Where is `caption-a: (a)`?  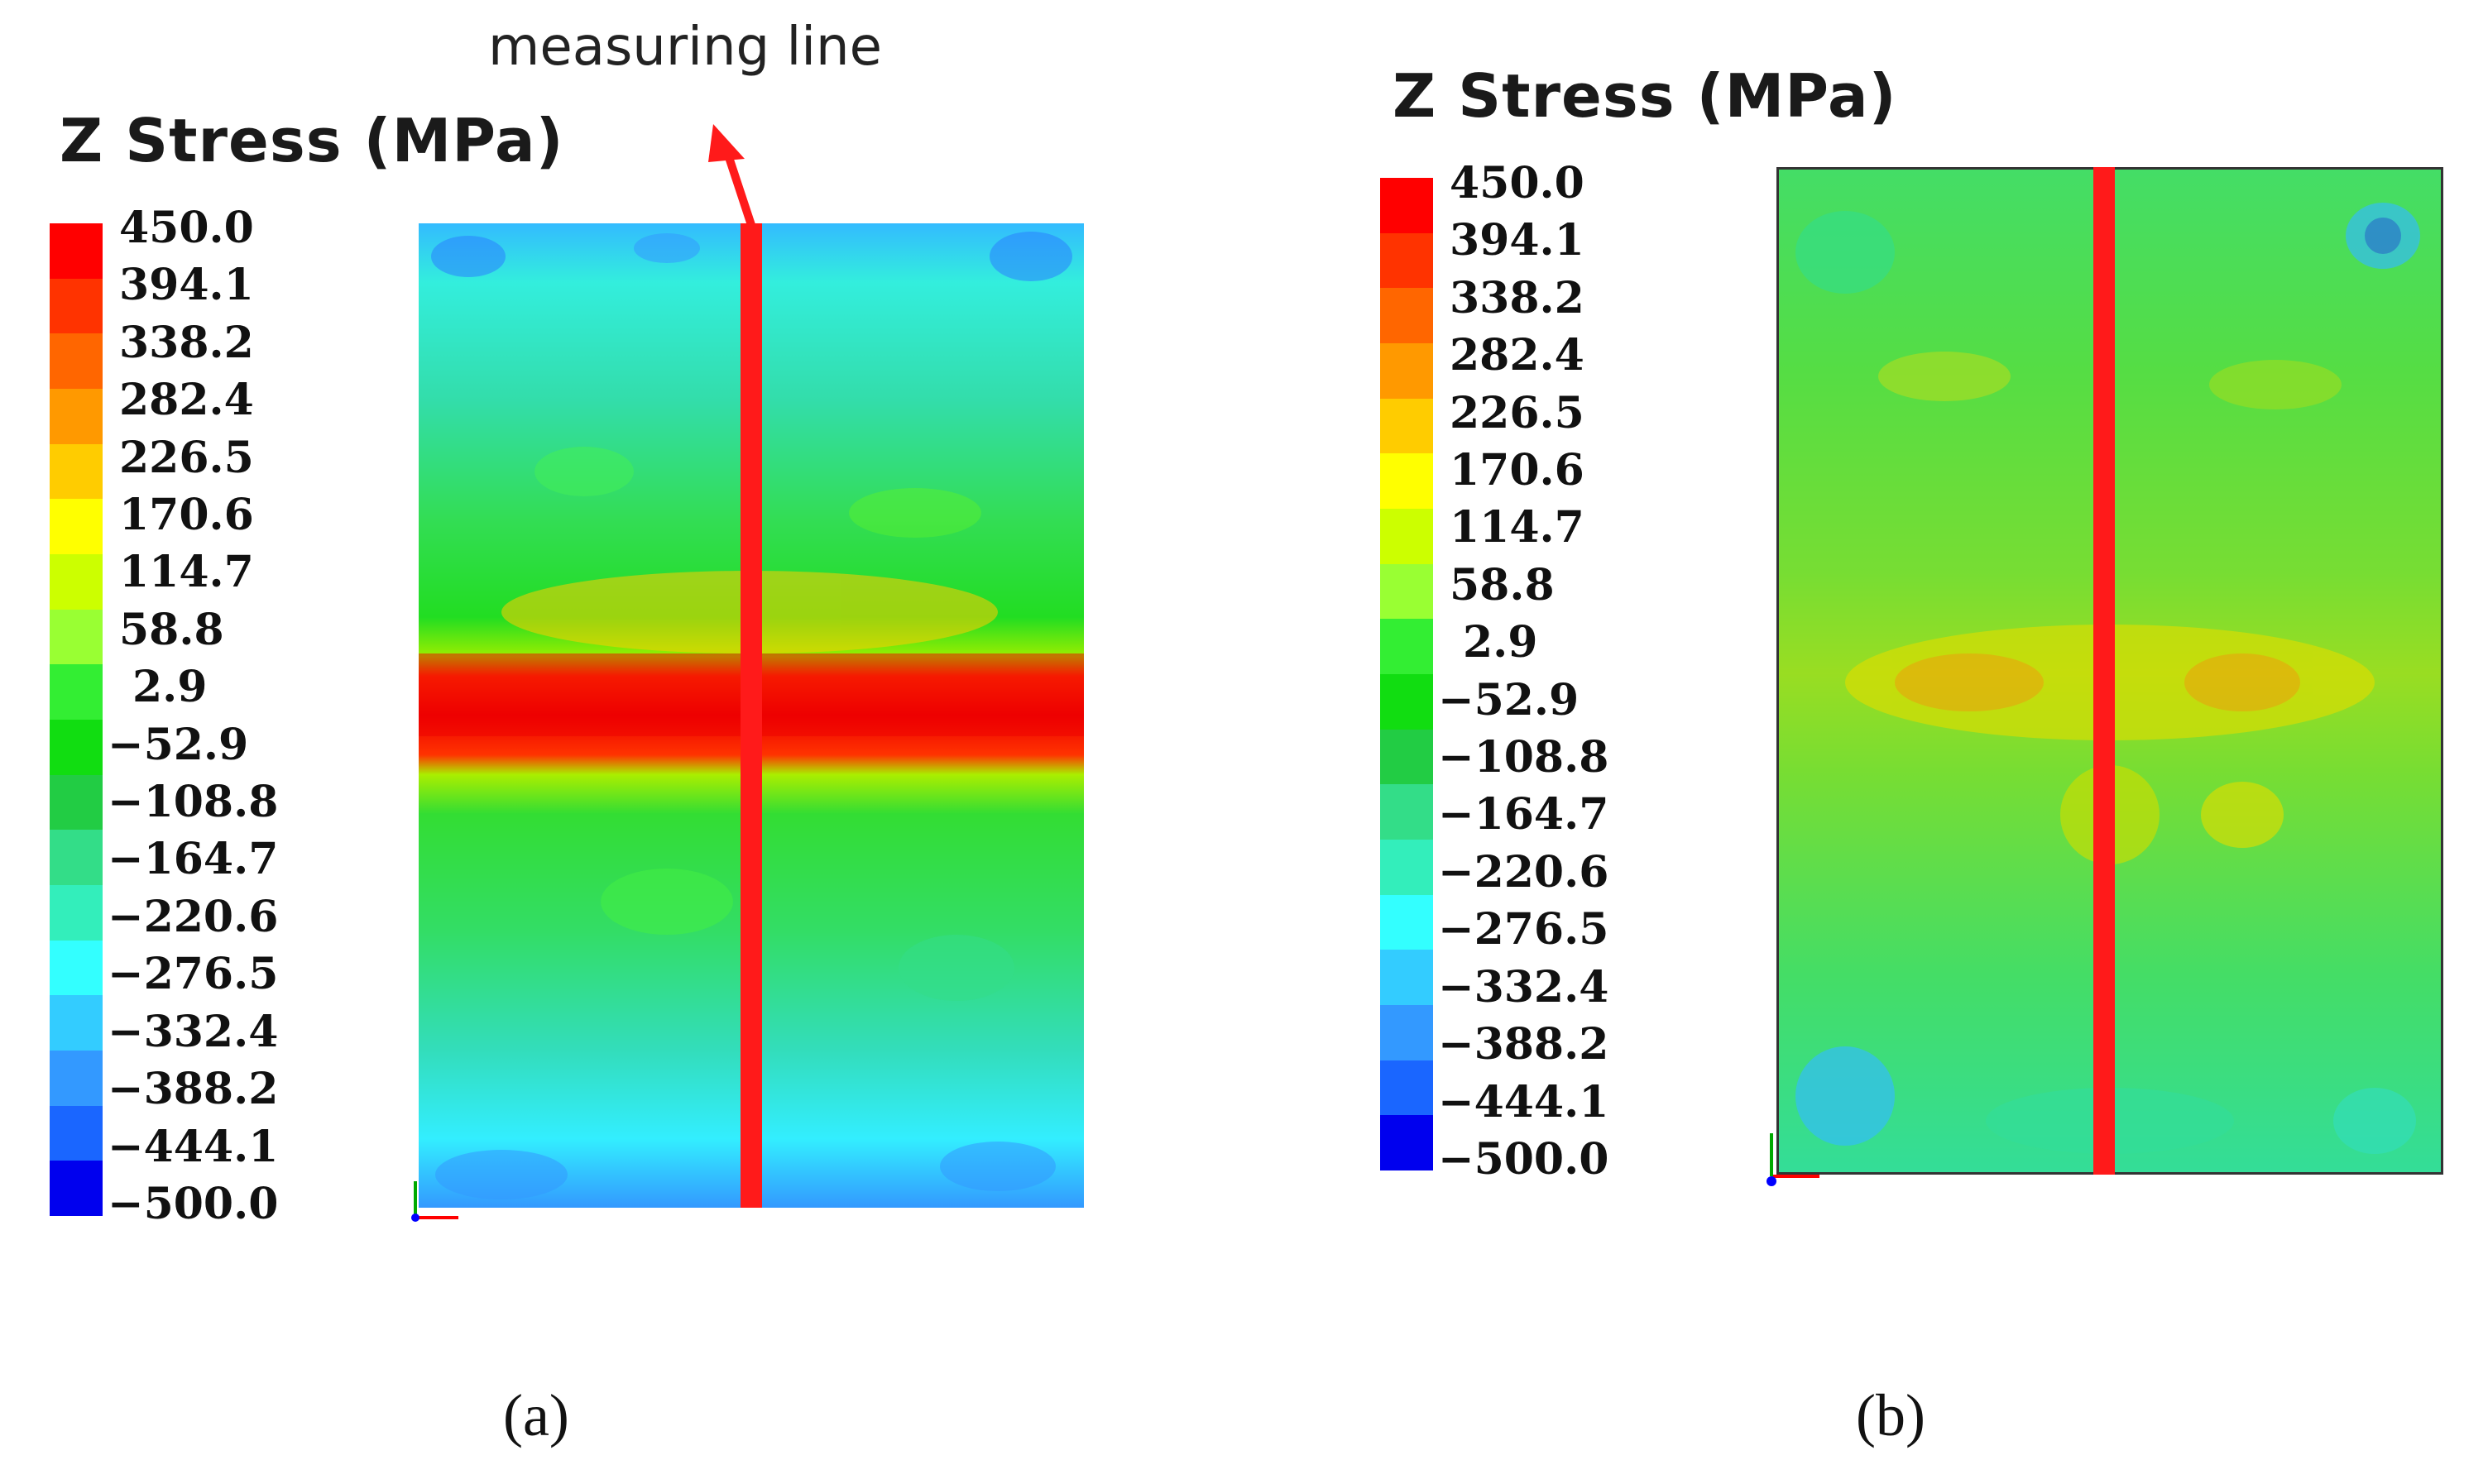 caption-a: (a) is located at coordinates (536, 1415).